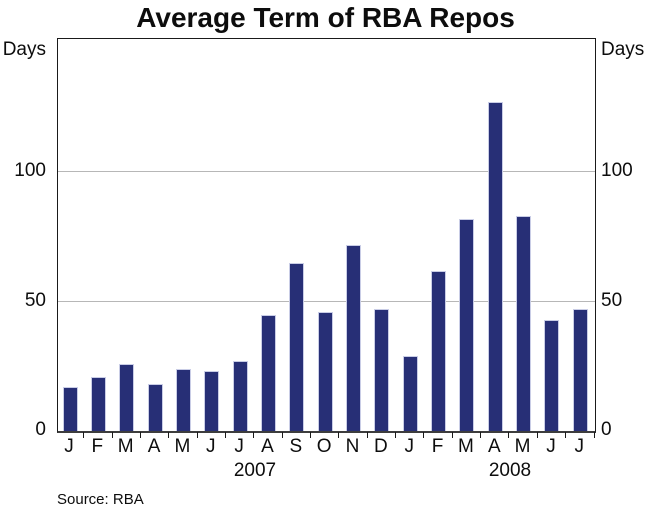 This screenshot has height=513, width=651. What do you see at coordinates (324, 446) in the screenshot?
I see `x-tick-label: O` at bounding box center [324, 446].